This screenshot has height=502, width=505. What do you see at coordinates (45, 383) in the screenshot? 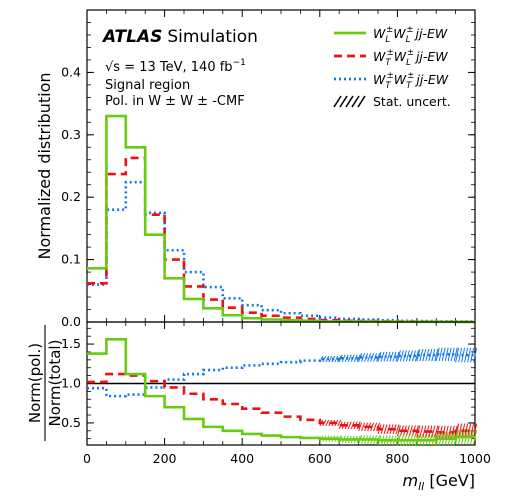
I see `ratio-ylabel: Norm(pol.) Norm(total)` at bounding box center [45, 383].